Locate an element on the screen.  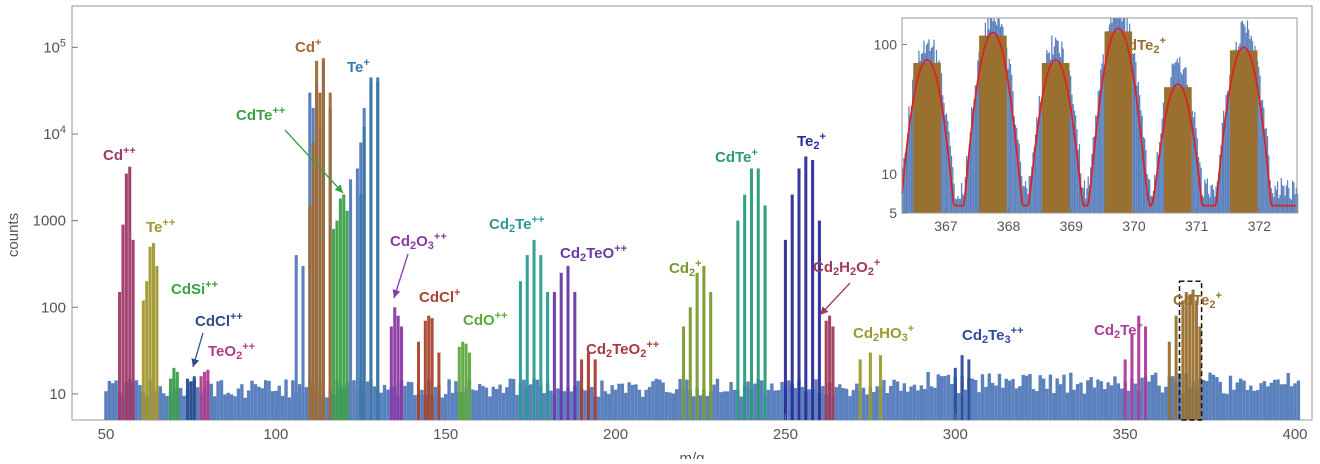
x-tick-label: 400 is located at coordinates (1294, 434).